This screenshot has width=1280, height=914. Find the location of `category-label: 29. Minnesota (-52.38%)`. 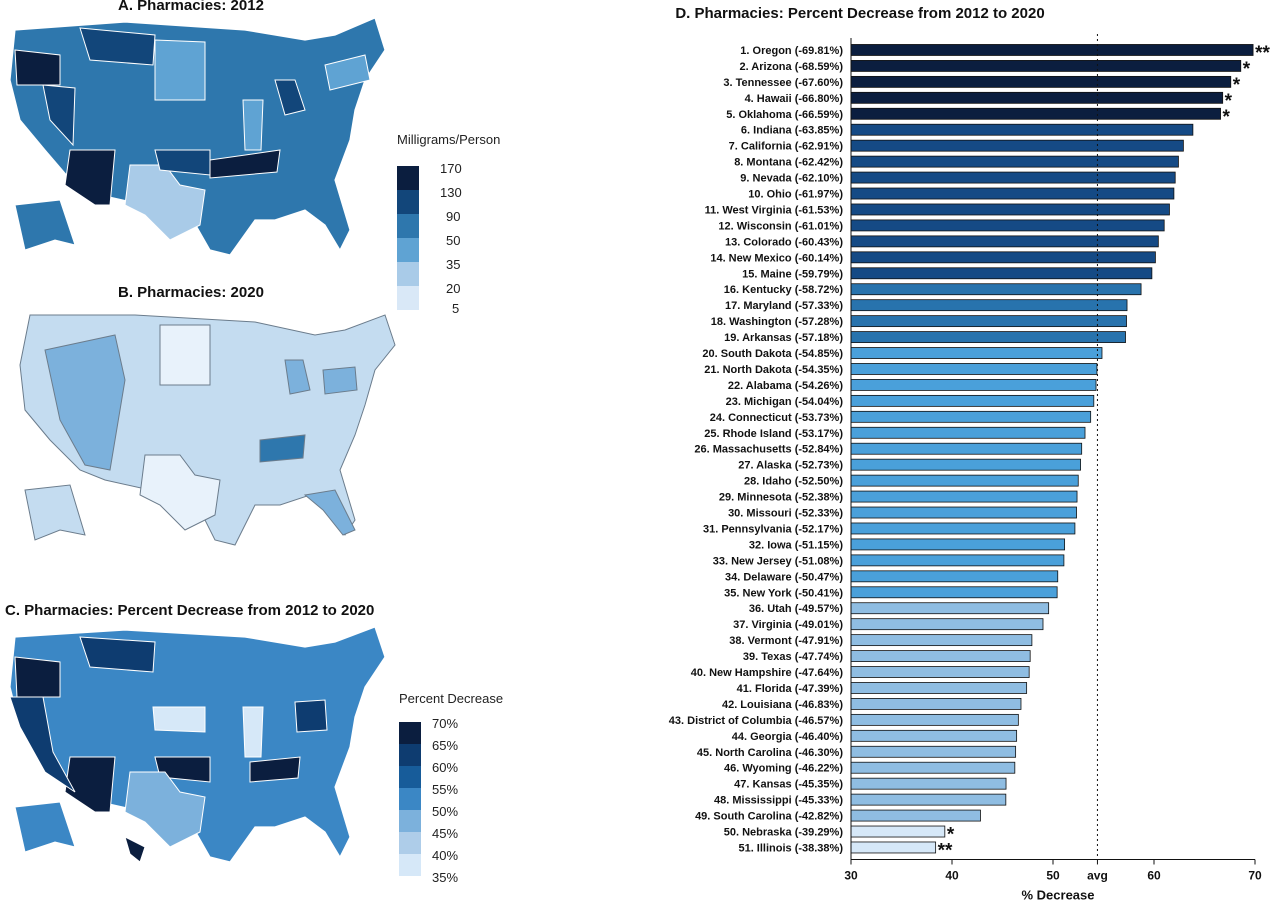

category-label: 29. Minnesota (-52.38%) is located at coordinates (781, 498).